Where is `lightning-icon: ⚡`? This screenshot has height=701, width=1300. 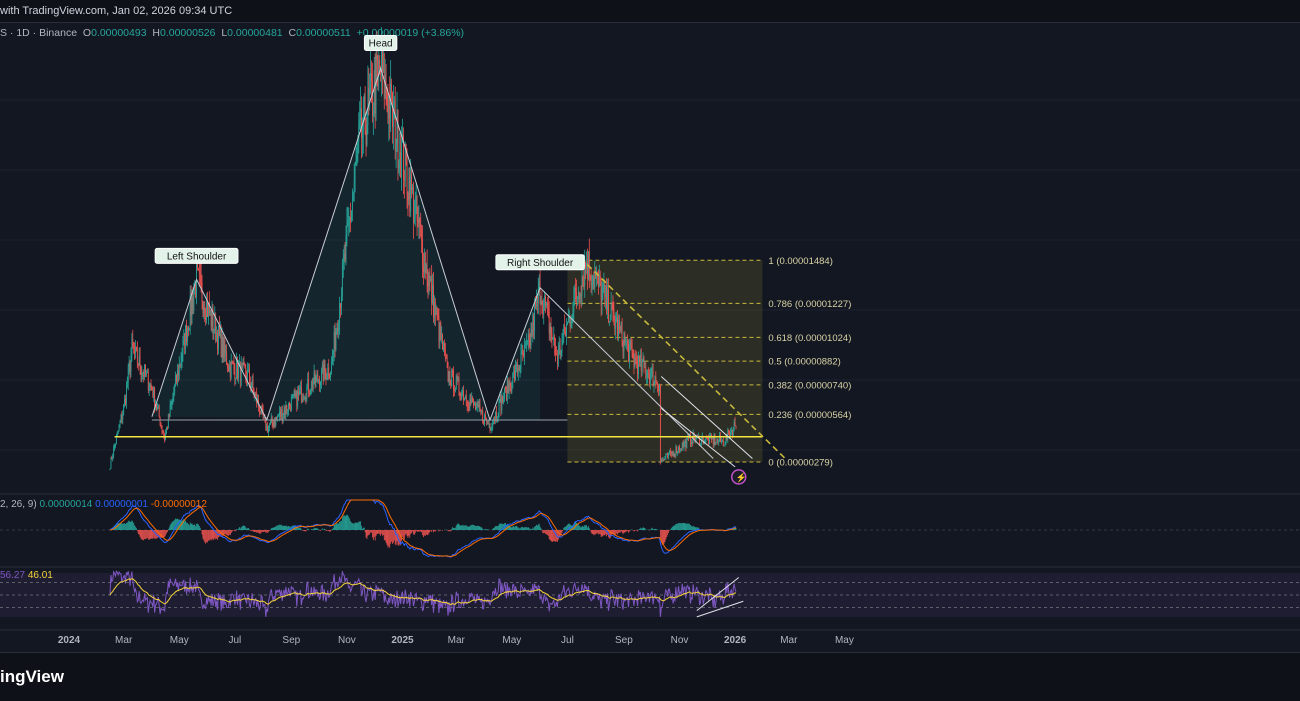
lightning-icon: ⚡ is located at coordinates (741, 477).